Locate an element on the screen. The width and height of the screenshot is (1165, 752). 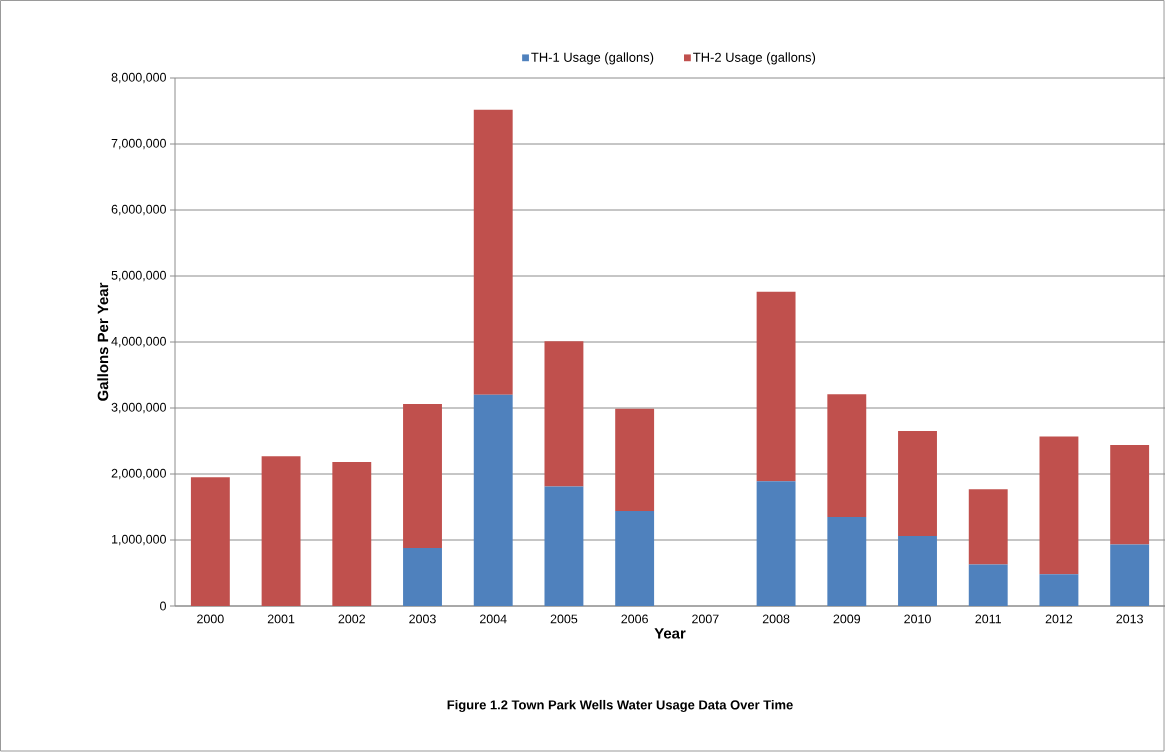
x-tick-label: 2010 is located at coordinates (917, 619).